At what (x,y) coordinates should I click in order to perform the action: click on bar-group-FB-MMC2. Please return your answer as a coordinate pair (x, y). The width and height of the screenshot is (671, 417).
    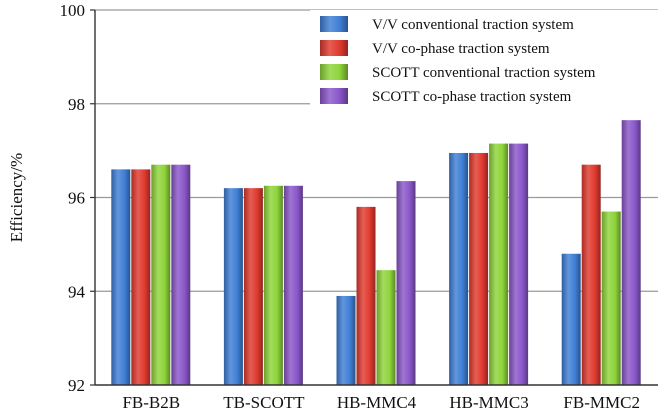
    Looking at the image, I should click on (601, 252).